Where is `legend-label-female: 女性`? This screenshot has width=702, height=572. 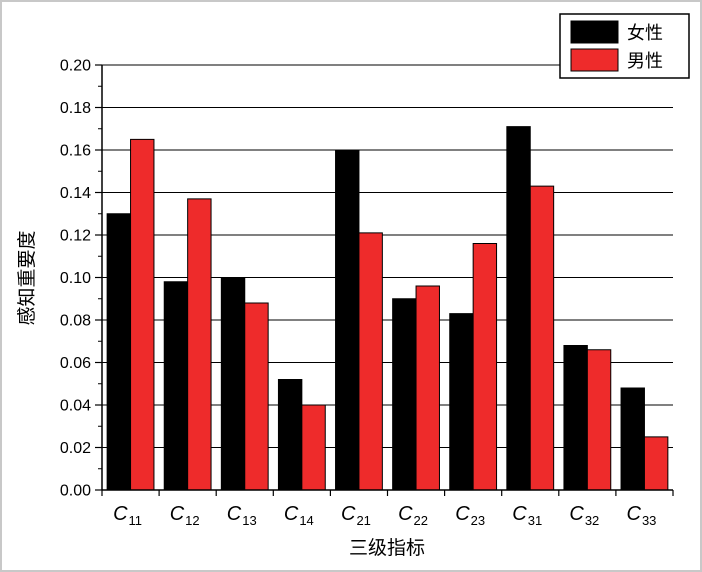
legend-label-female: 女性 is located at coordinates (645, 33).